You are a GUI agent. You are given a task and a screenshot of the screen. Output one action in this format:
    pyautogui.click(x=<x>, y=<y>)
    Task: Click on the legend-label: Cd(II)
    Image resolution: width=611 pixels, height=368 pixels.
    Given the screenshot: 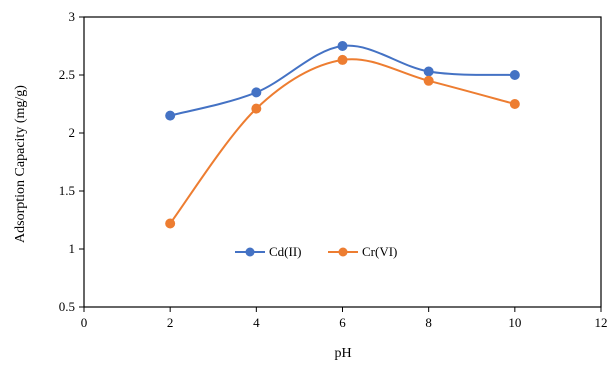 What is the action you would take?
    pyautogui.click(x=285, y=251)
    